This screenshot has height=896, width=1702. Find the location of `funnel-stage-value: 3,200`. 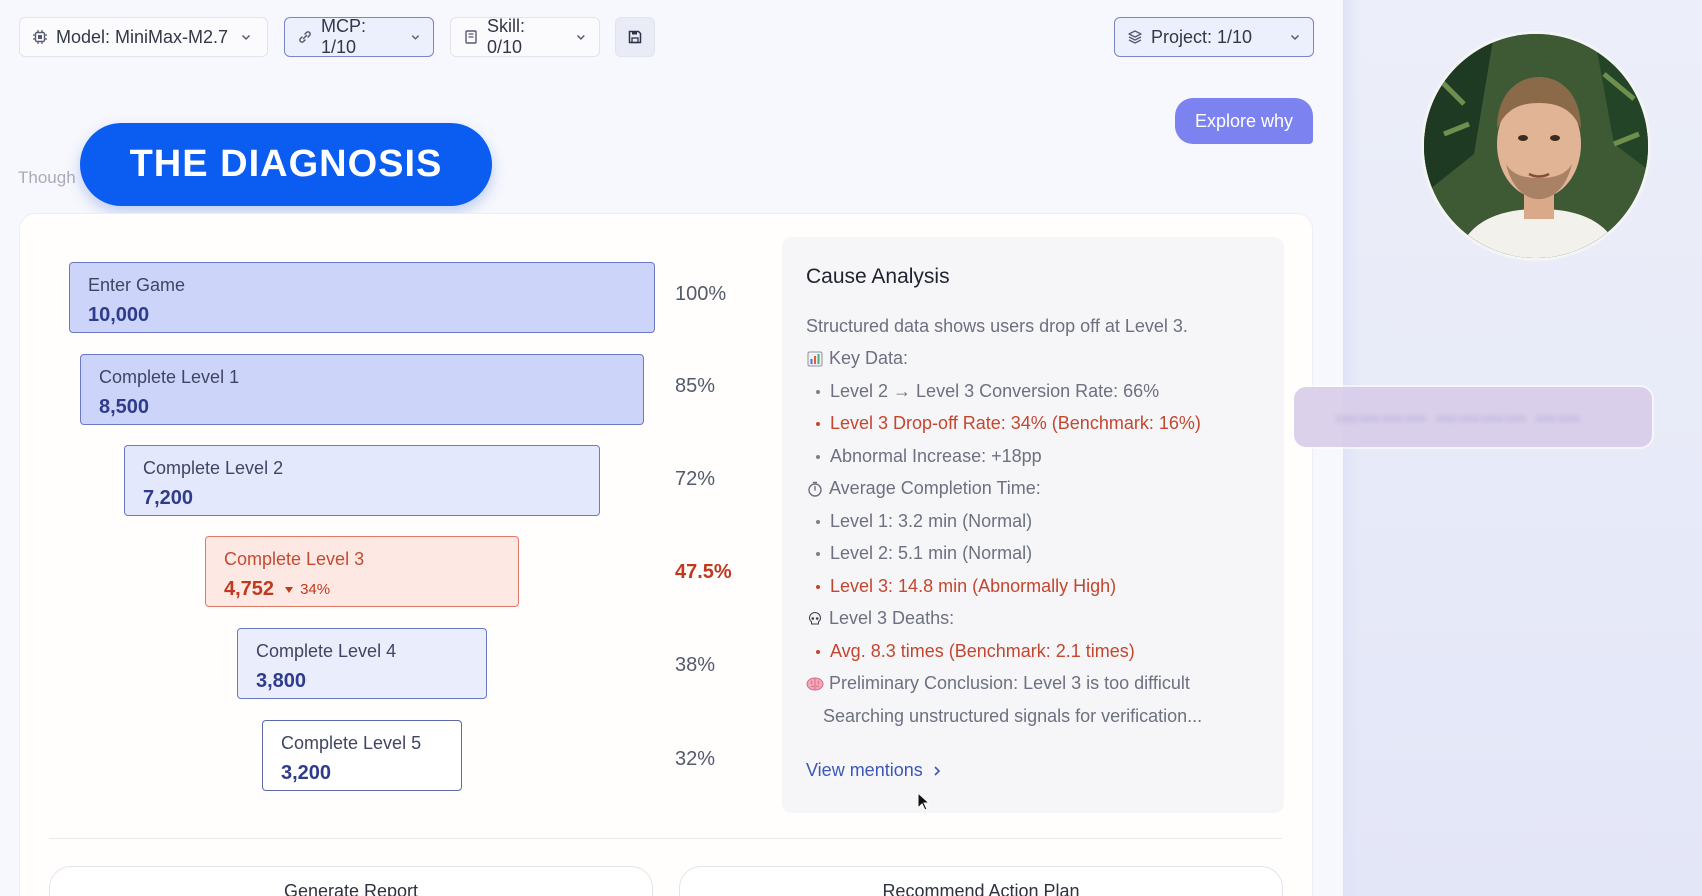

funnel-stage-value: 3,200 is located at coordinates (362, 773).